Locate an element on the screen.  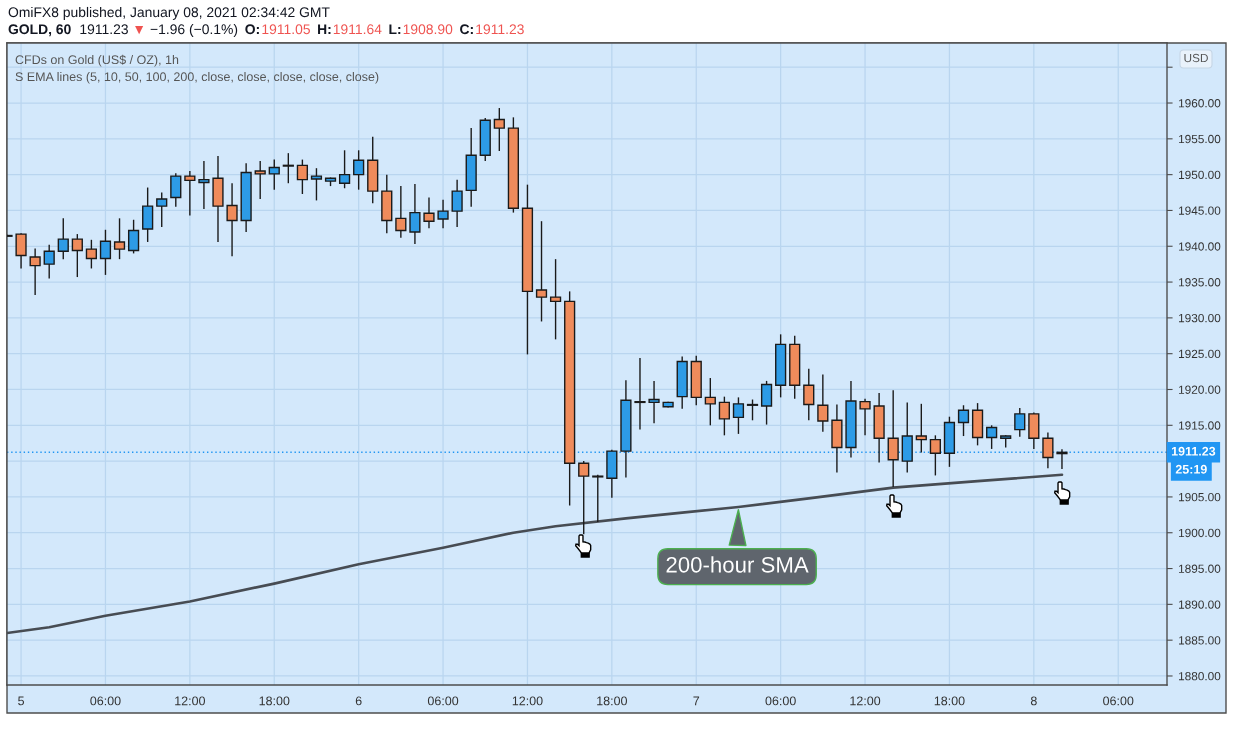
y-tick-label: 1940.00 is located at coordinates (1200, 246).